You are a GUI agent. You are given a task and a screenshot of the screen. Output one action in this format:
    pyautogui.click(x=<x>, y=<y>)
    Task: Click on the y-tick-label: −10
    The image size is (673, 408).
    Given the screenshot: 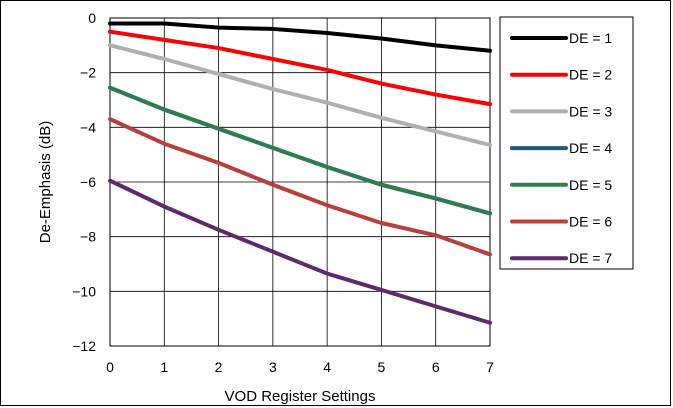 What is the action you would take?
    pyautogui.click(x=84, y=291)
    